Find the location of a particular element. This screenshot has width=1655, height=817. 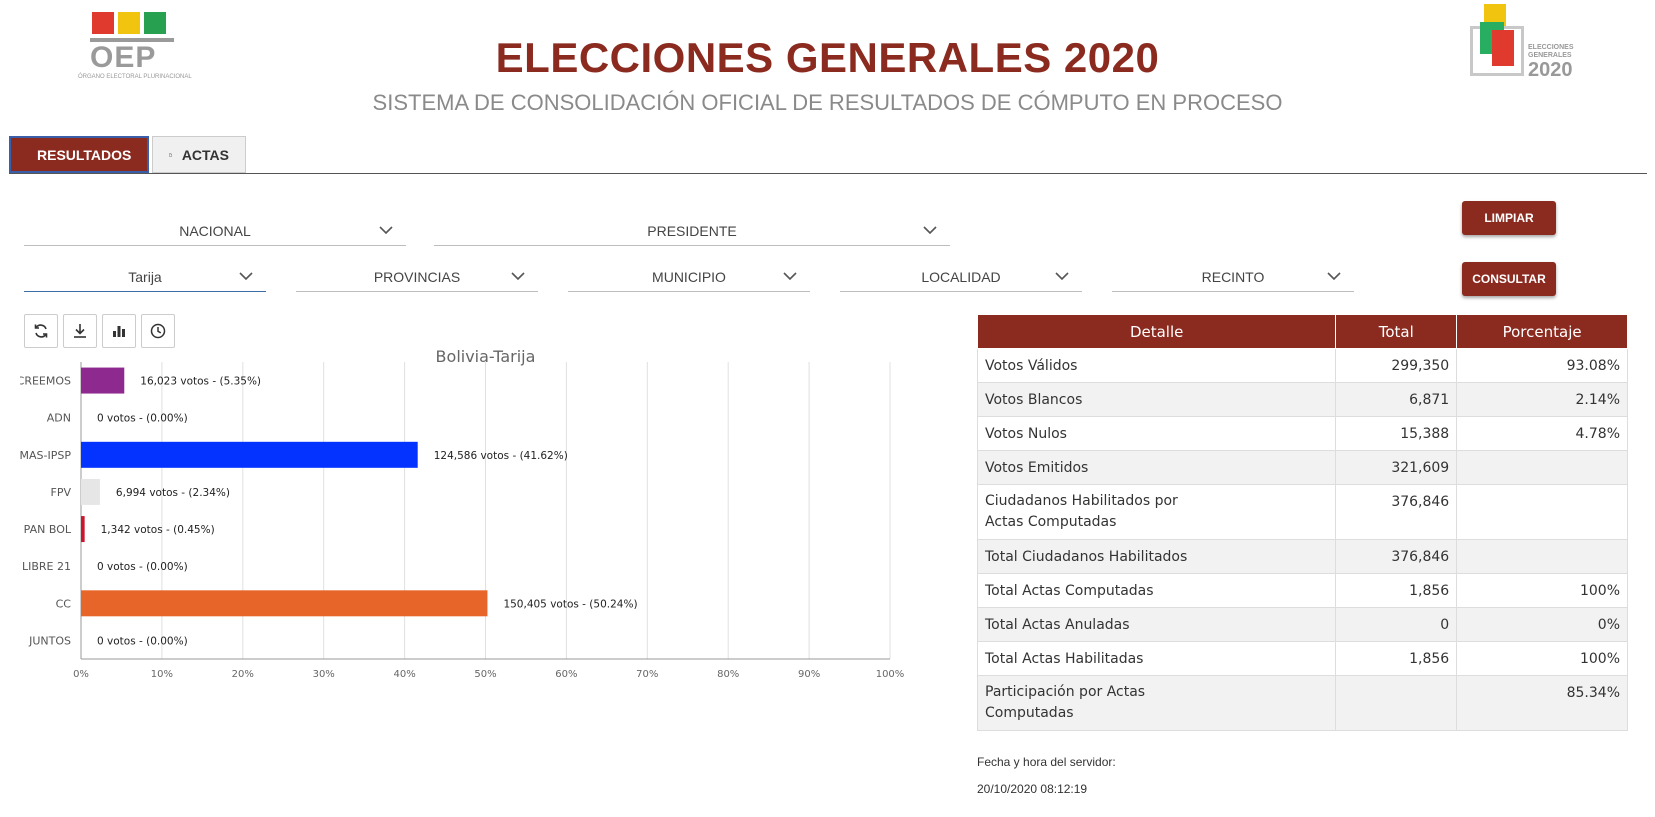

oep-logo: OEP ÓRGANO ELECTORAL PLURINACIONAL is located at coordinates (135, 52).